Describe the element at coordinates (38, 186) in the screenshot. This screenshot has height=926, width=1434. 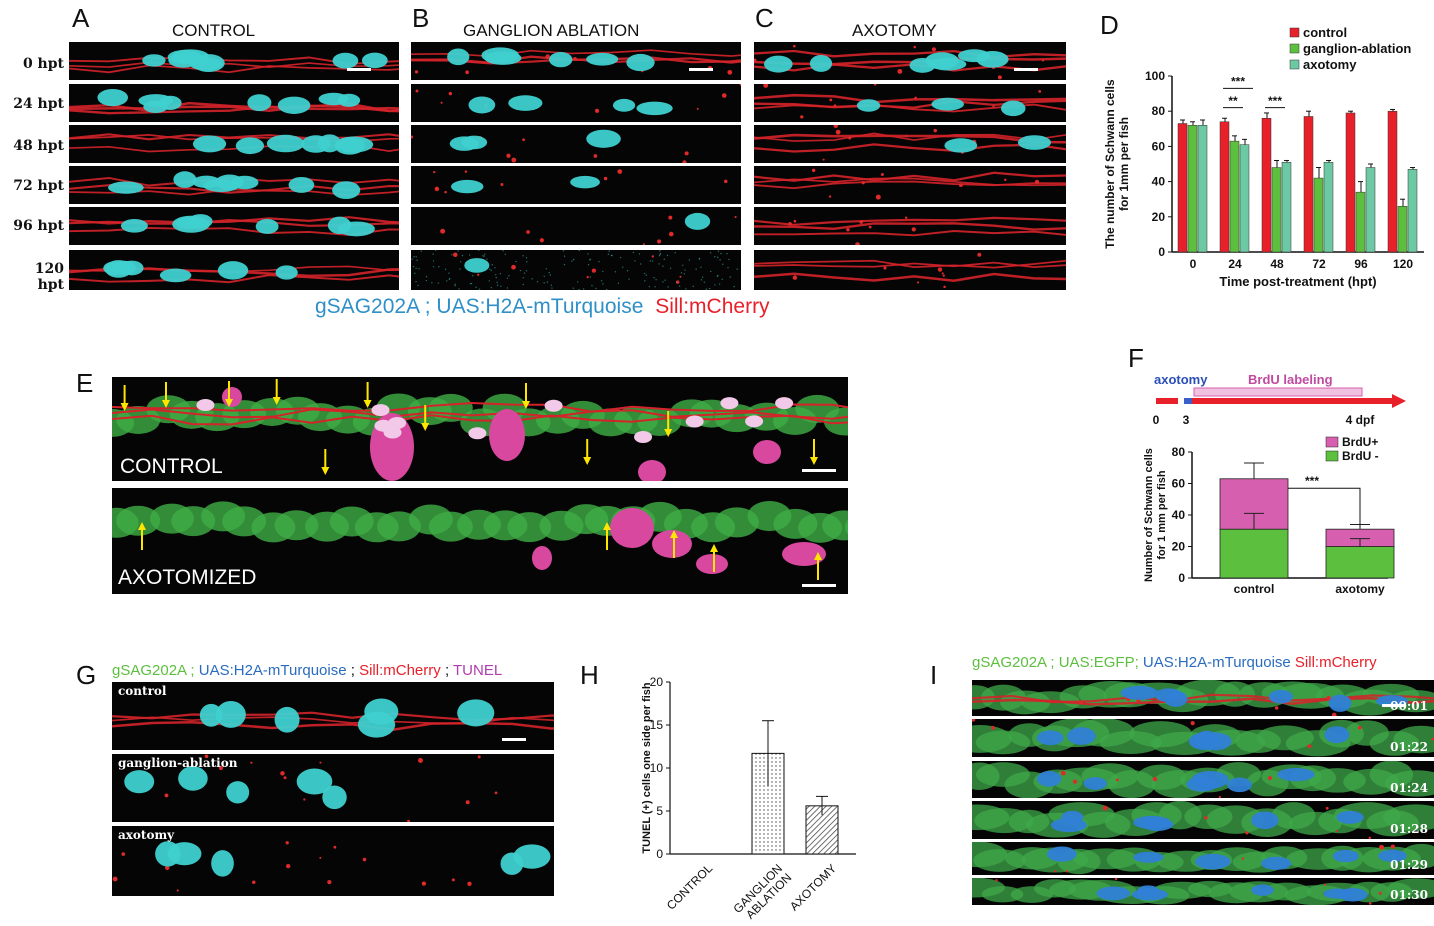
I see `row-label-72hpt: 72 hpt` at that location.